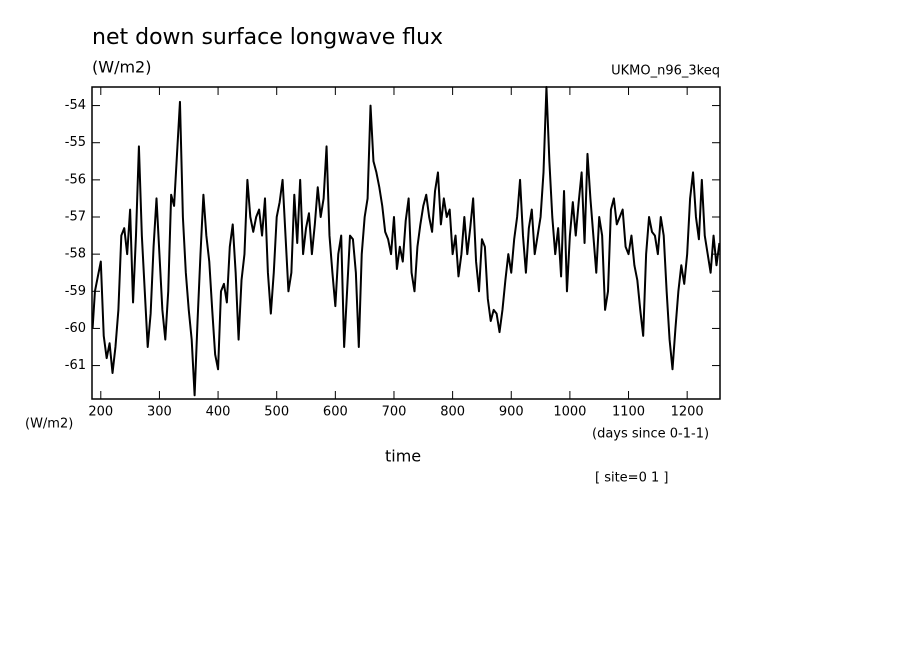  What do you see at coordinates (511, 412) in the screenshot?
I see `x-tick-label: 900` at bounding box center [511, 412].